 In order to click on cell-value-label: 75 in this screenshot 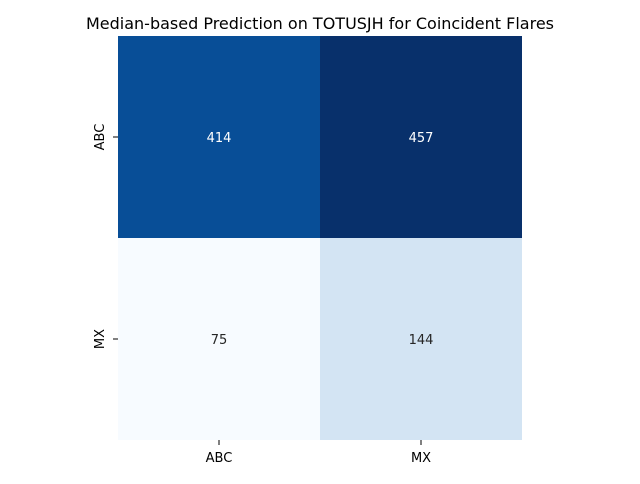, I will do `click(219, 340)`.